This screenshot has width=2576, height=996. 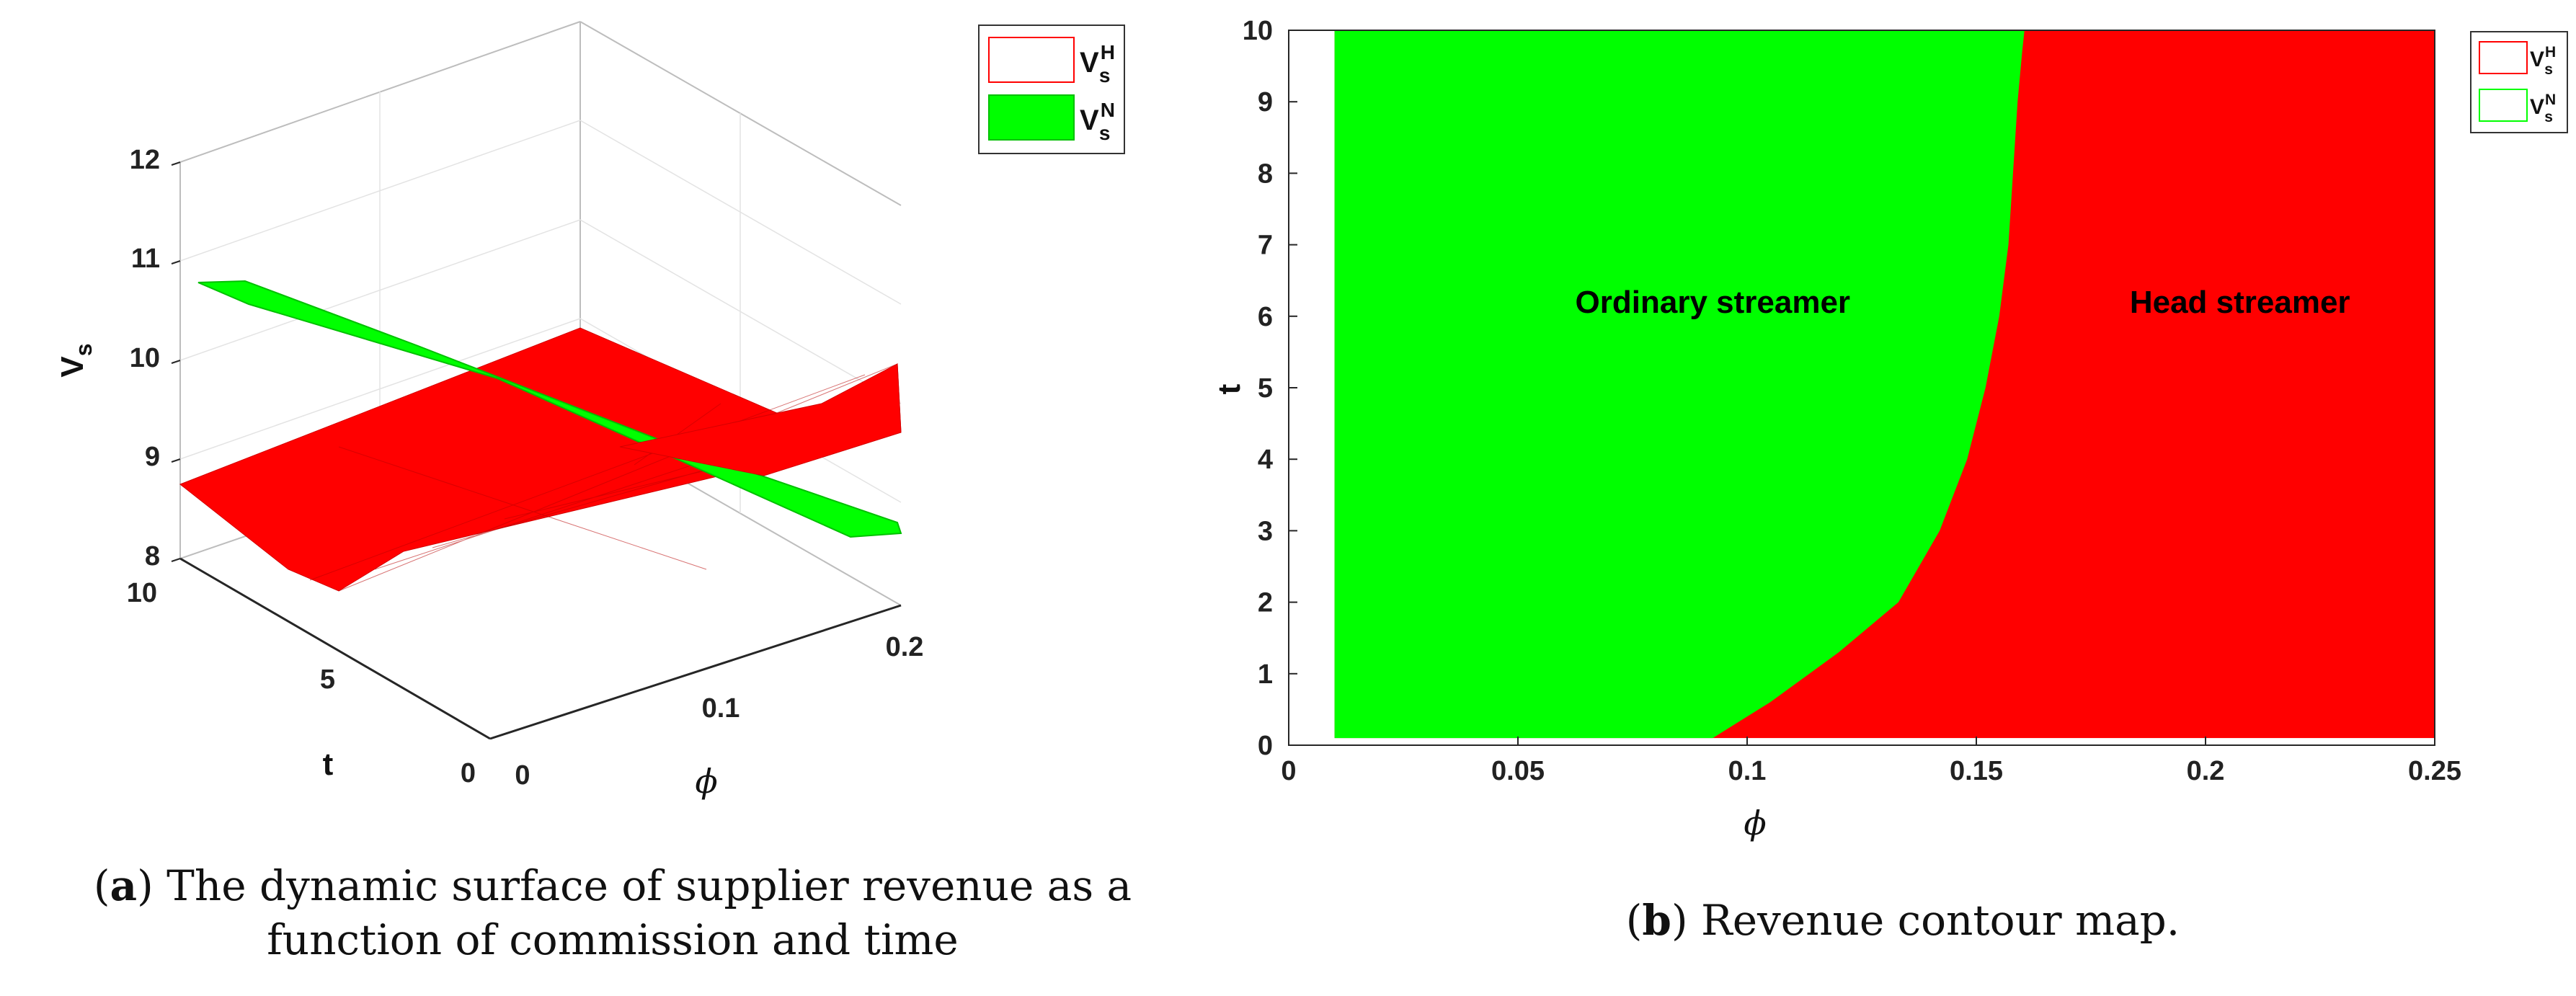 What do you see at coordinates (540, 648) in the screenshot?
I see `panel-a-axes` at bounding box center [540, 648].